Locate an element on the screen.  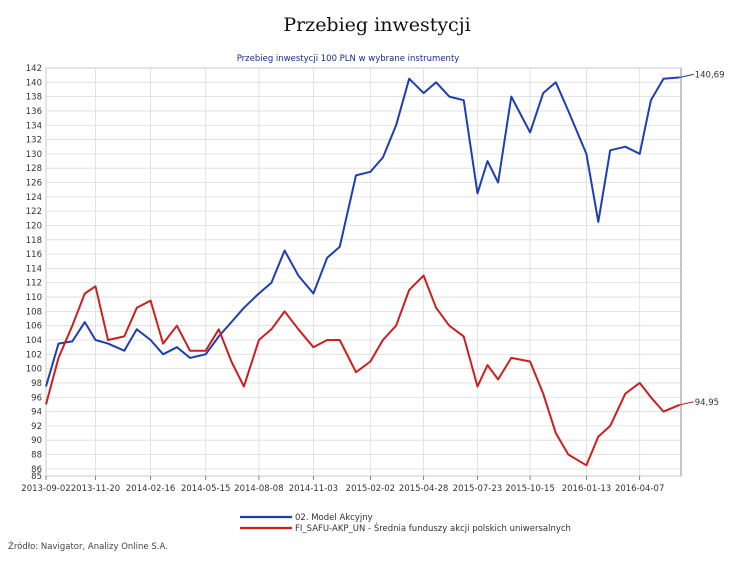
x-tick-label: 2015-07-23 is located at coordinates (477, 489).